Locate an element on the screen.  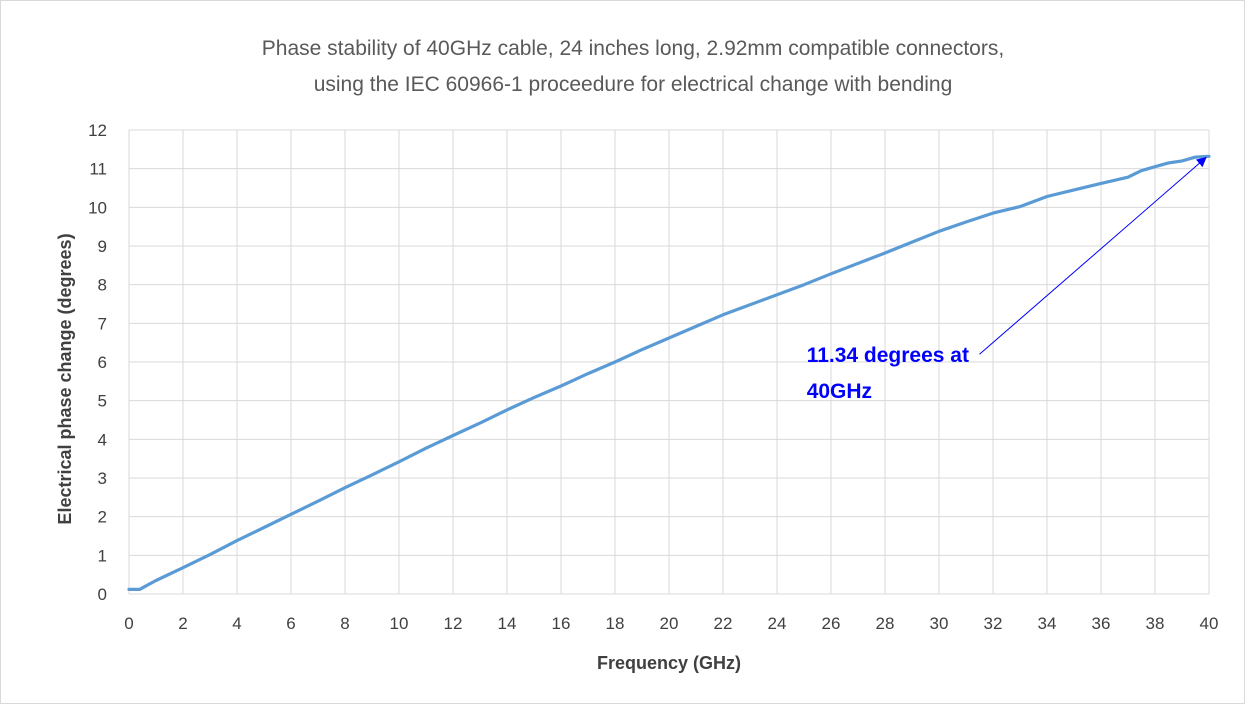
x-tick-label: 14 is located at coordinates (507, 623).